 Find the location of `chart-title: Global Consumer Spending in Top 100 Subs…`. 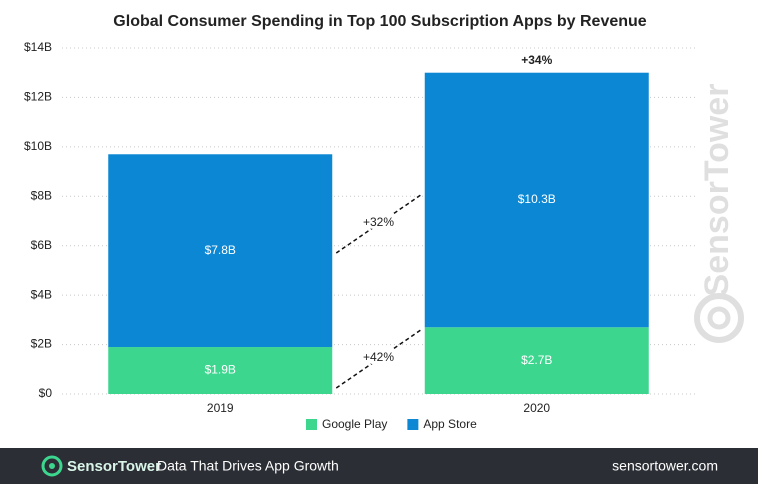

chart-title: Global Consumer Spending in Top 100 Subs… is located at coordinates (380, 21).